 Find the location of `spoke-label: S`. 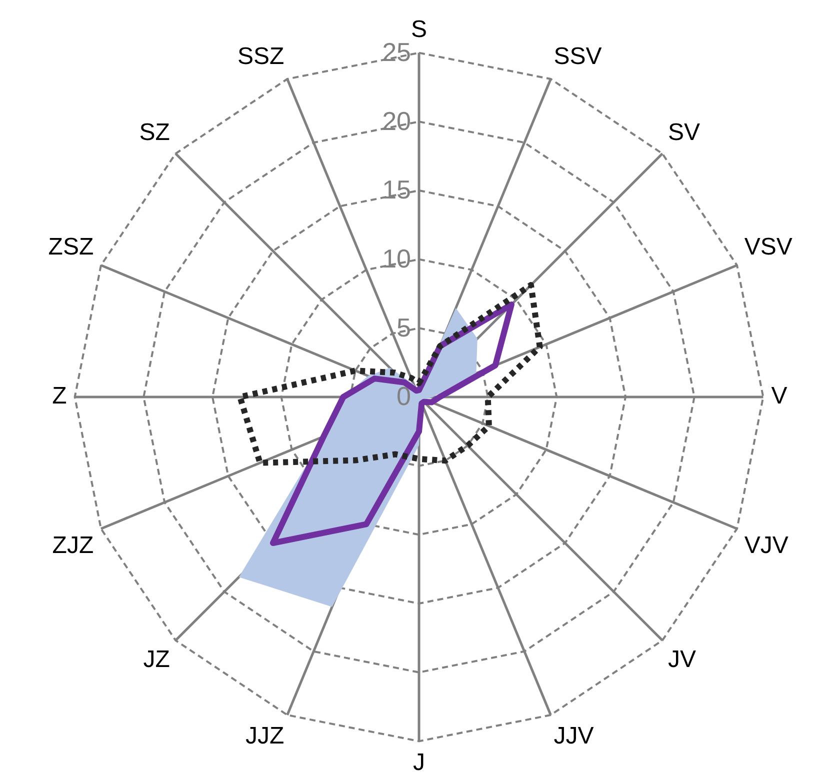

spoke-label: S is located at coordinates (419, 30).